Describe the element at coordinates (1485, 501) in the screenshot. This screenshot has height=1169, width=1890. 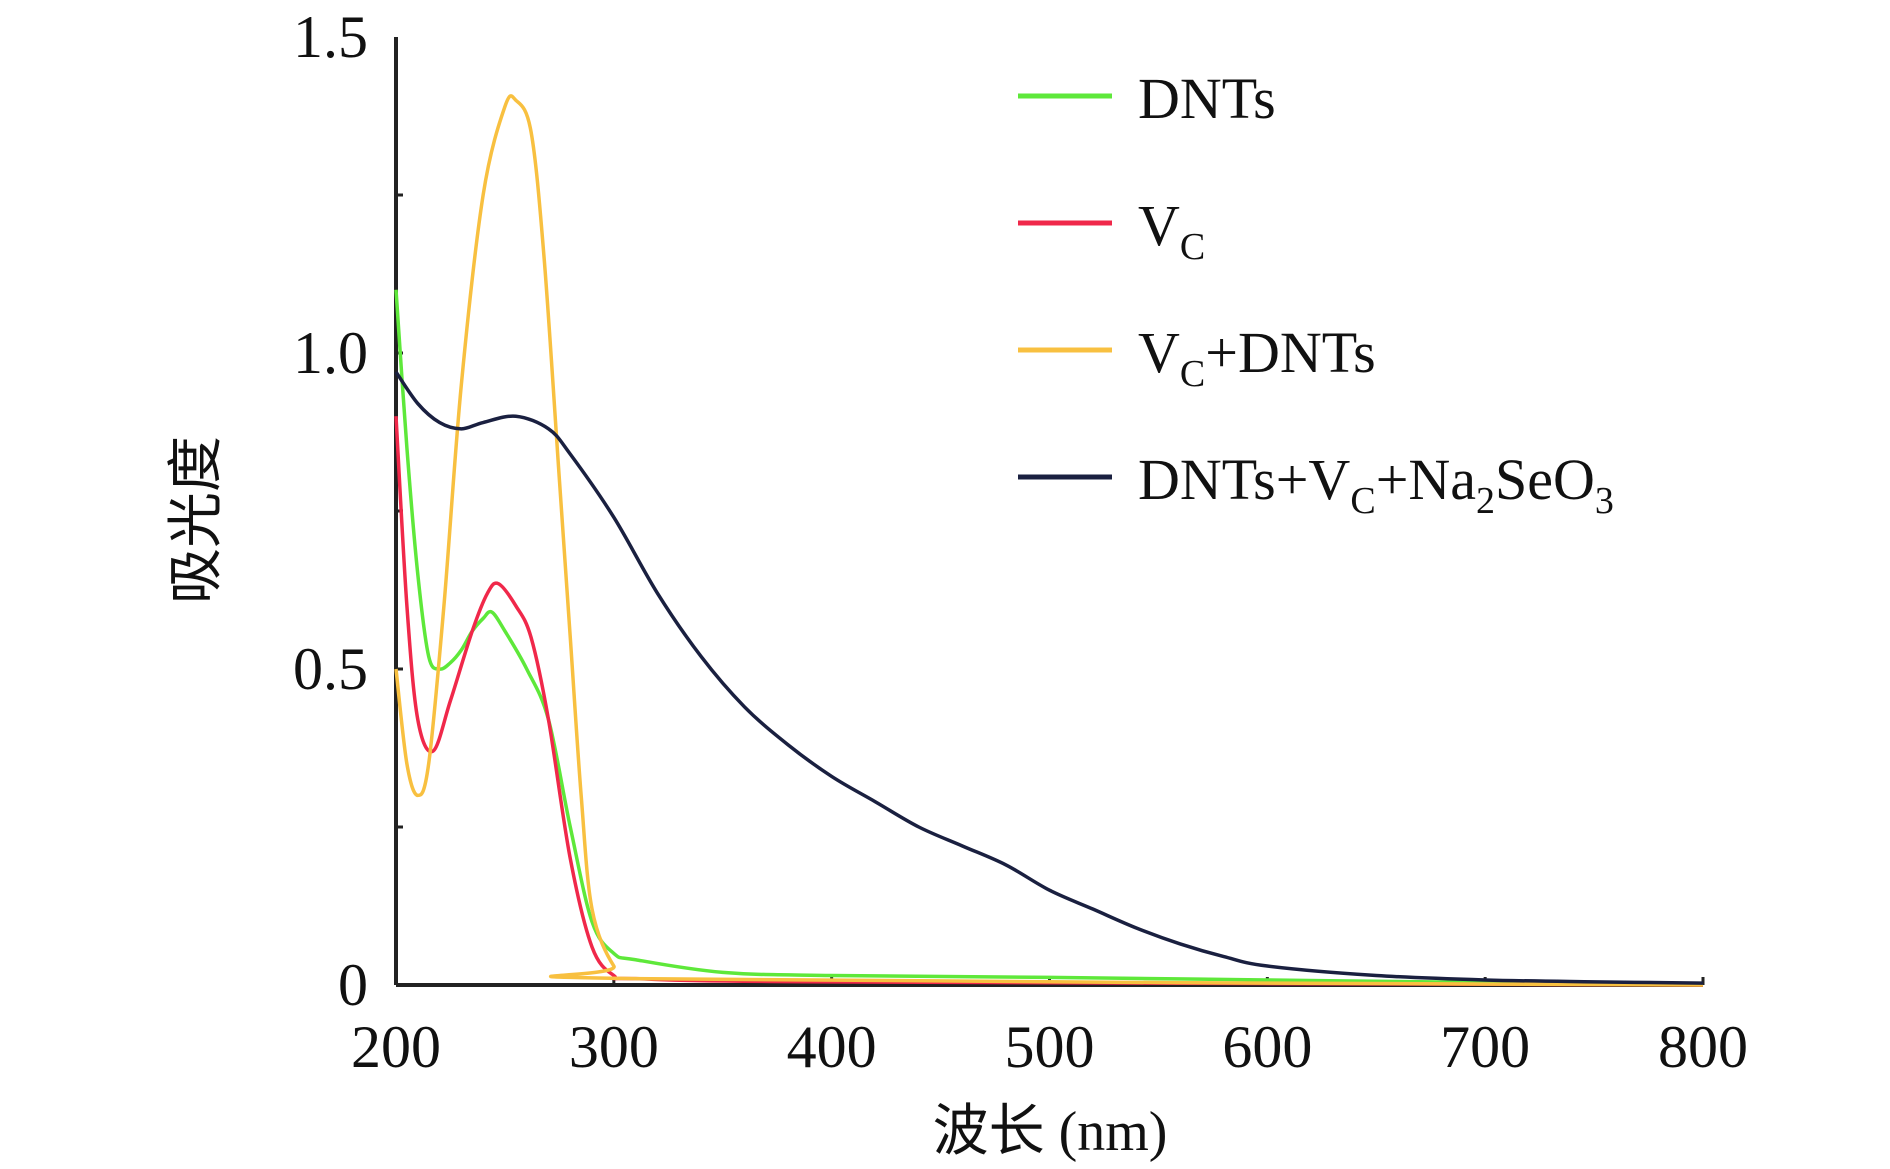
I see `legend-subscript: 2` at that location.